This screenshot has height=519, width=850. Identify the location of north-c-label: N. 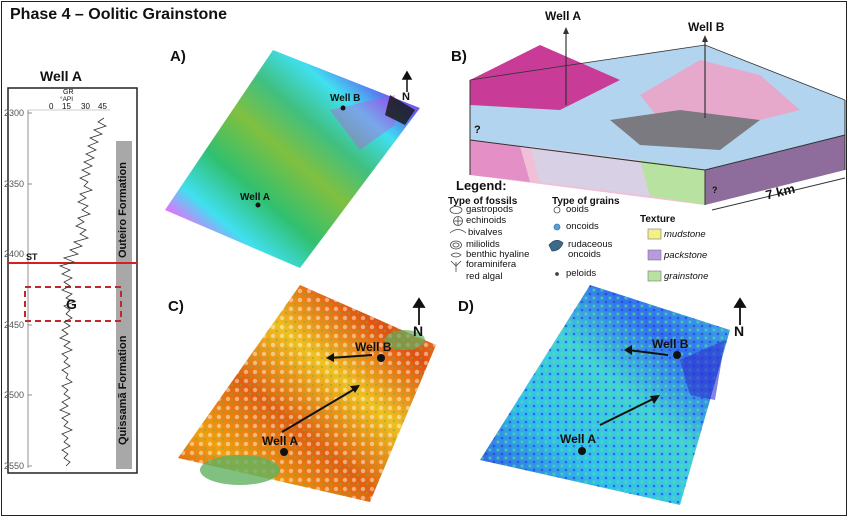
(418, 331).